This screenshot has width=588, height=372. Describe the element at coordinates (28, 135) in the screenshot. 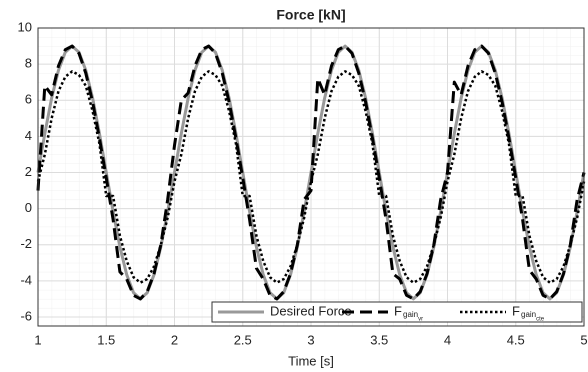

I see `y-tick-label: 4` at that location.